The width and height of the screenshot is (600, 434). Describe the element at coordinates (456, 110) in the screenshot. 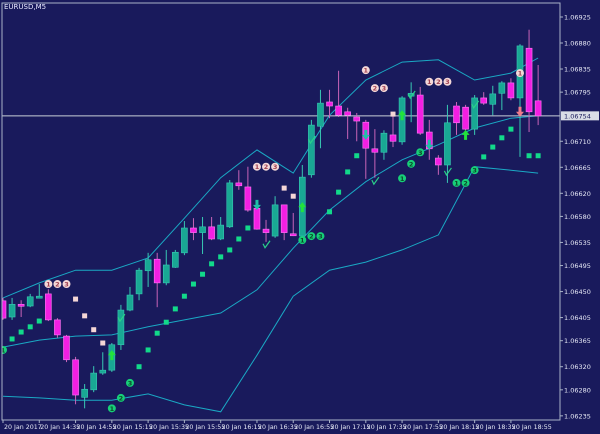

I see `arrow-up-icon` at that location.